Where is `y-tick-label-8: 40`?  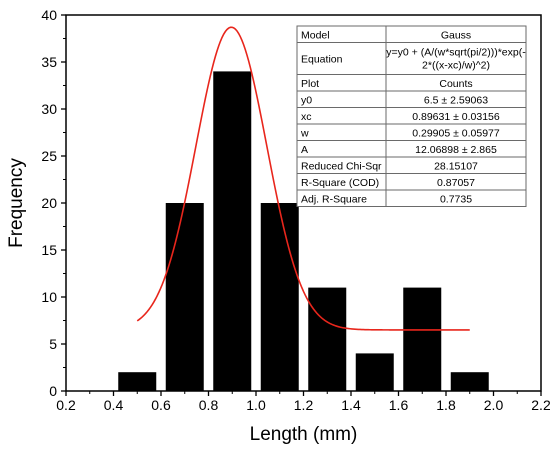 y-tick-label-8: 40 is located at coordinates (49, 15).